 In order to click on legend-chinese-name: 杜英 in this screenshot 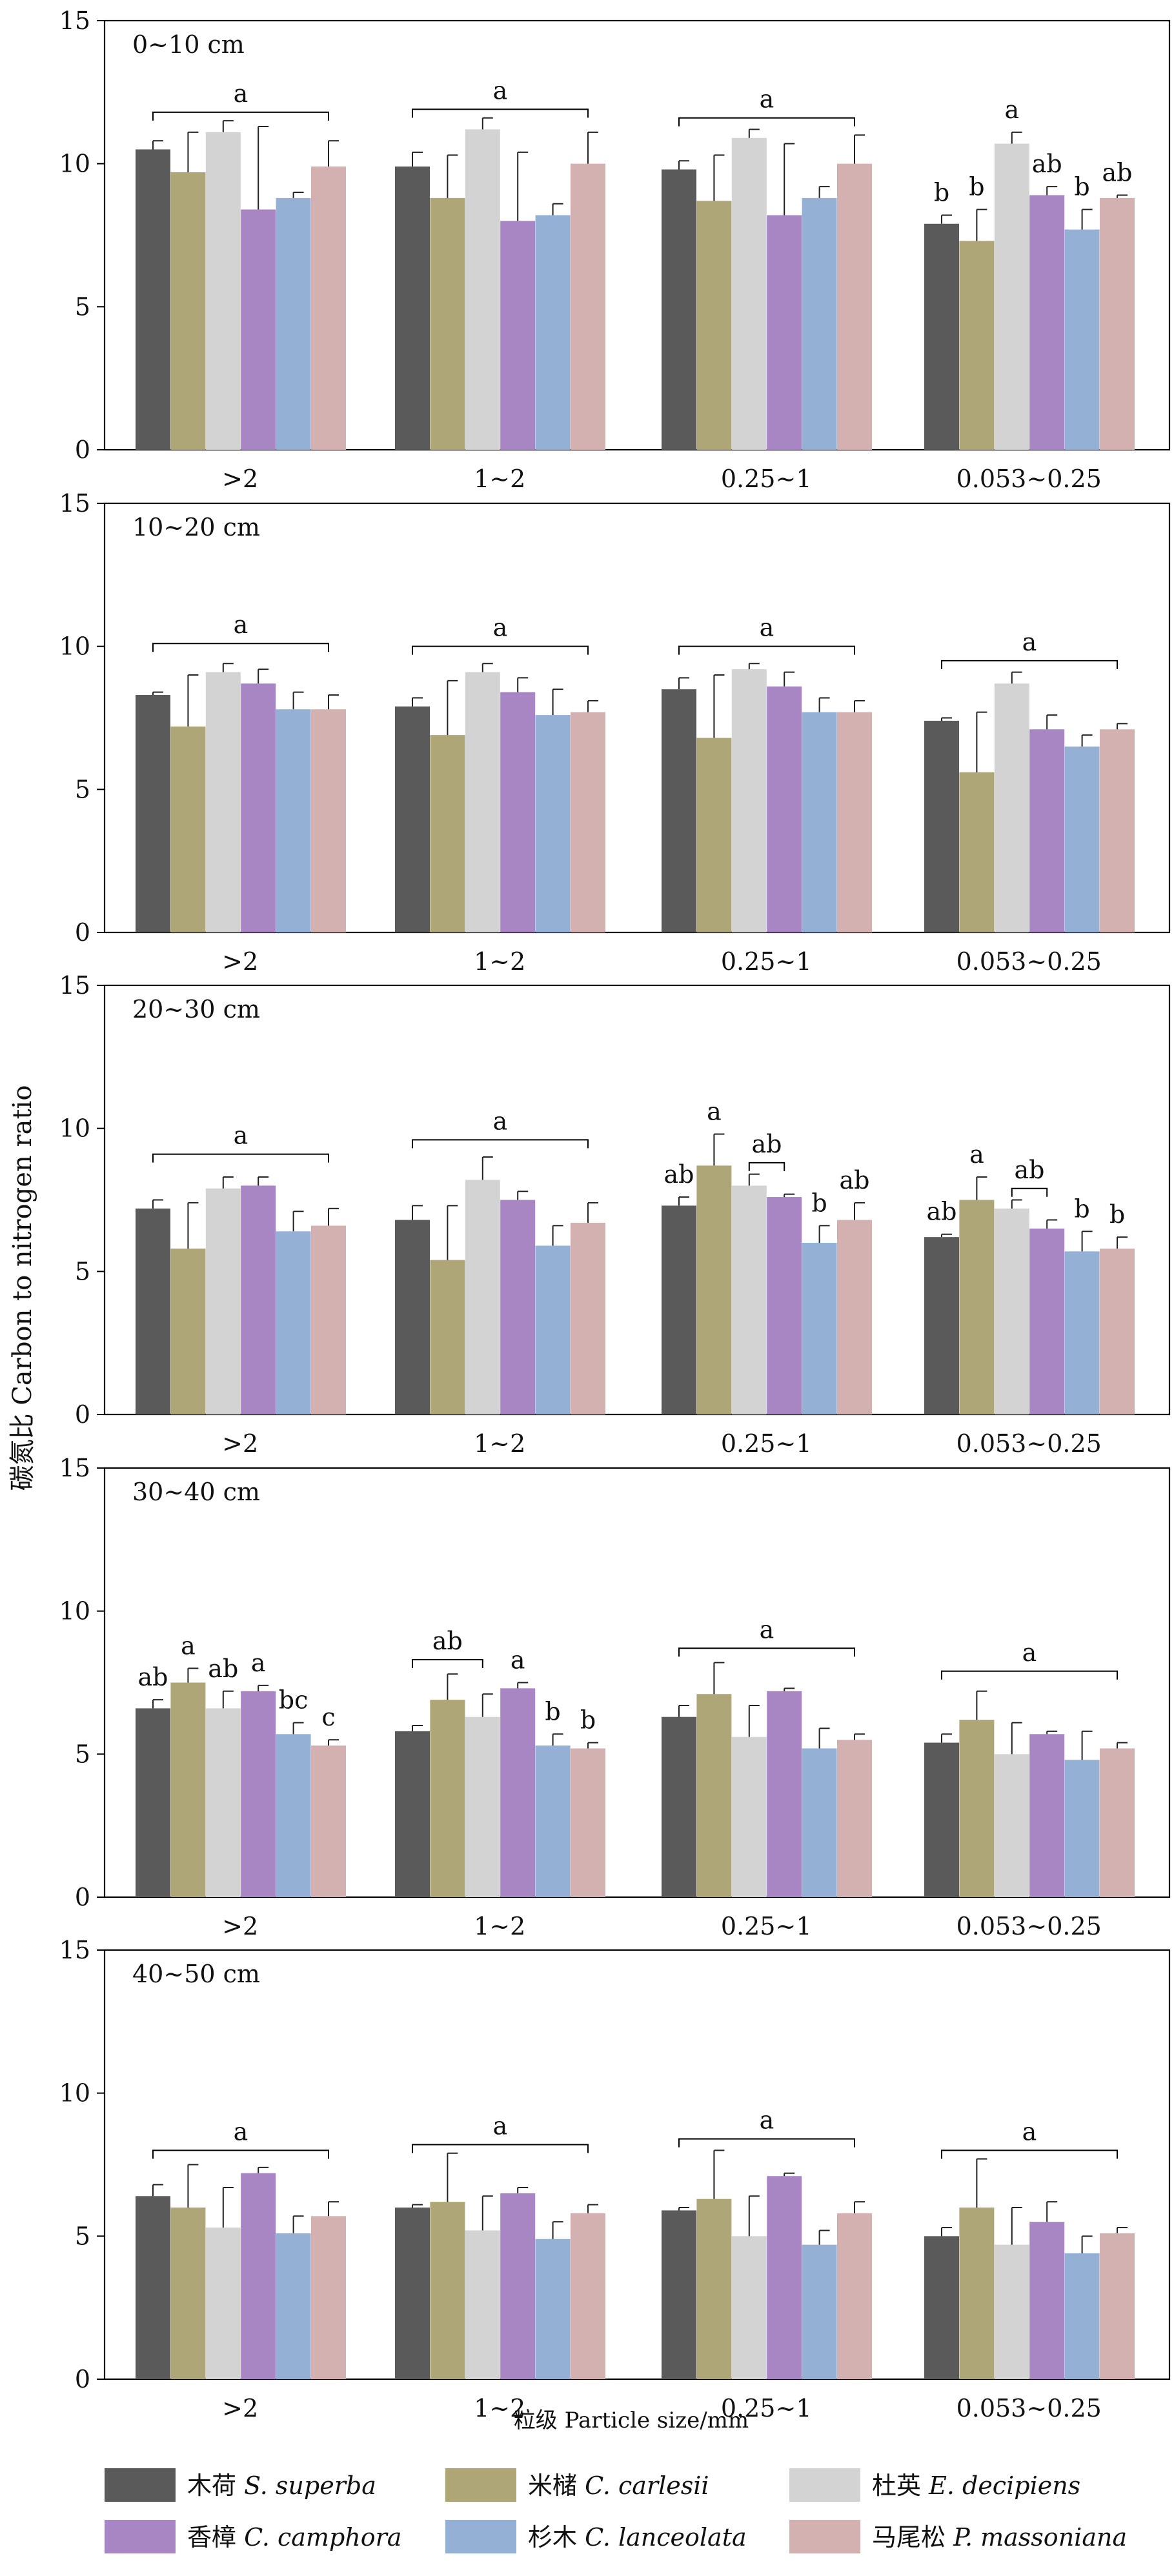, I will do `click(900, 2485)`.